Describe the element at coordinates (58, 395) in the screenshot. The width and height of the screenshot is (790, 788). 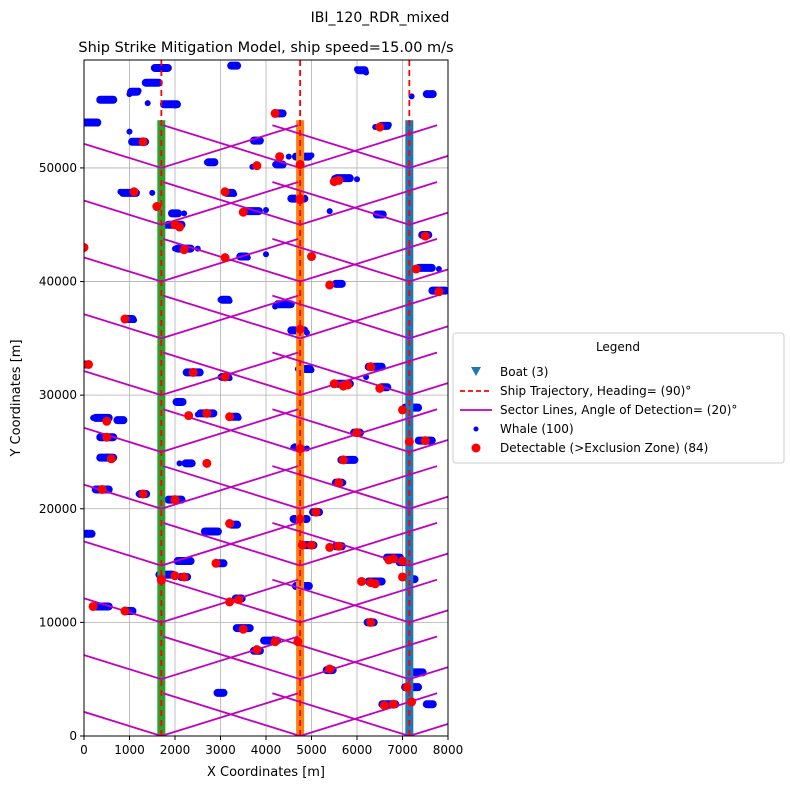
I see `y-tick-label: 30000` at that location.